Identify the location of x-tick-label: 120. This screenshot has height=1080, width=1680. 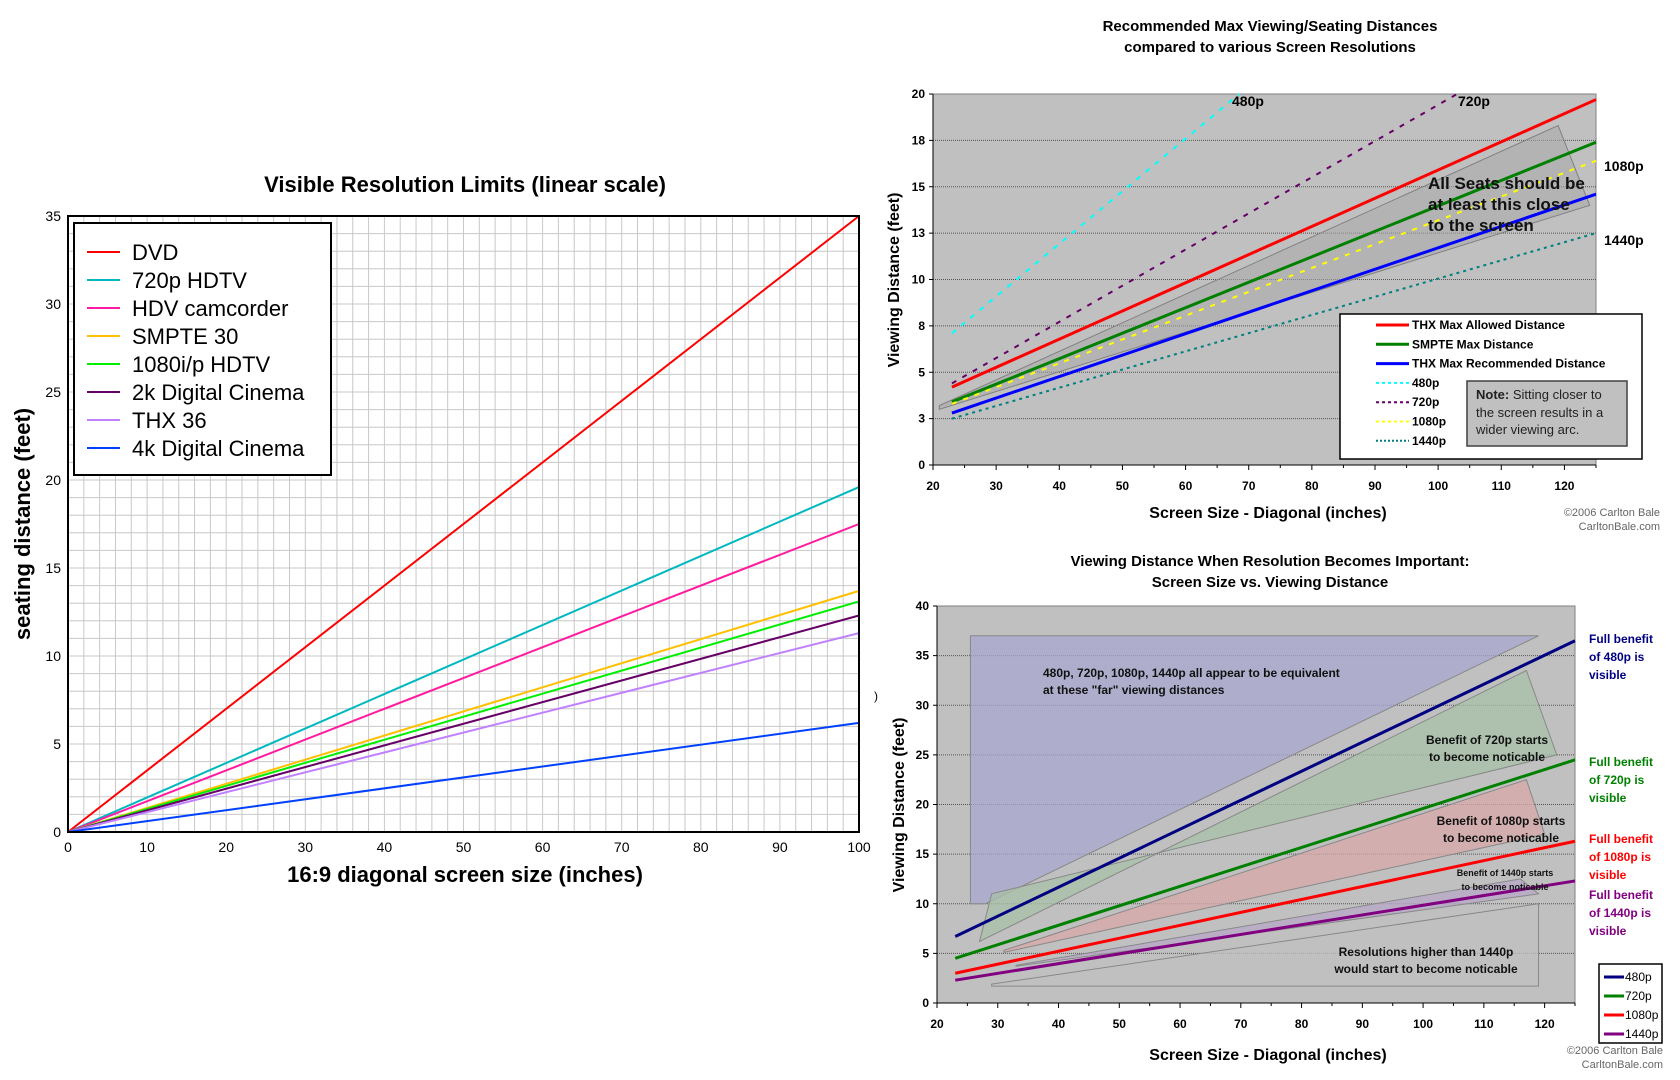
(1564, 486).